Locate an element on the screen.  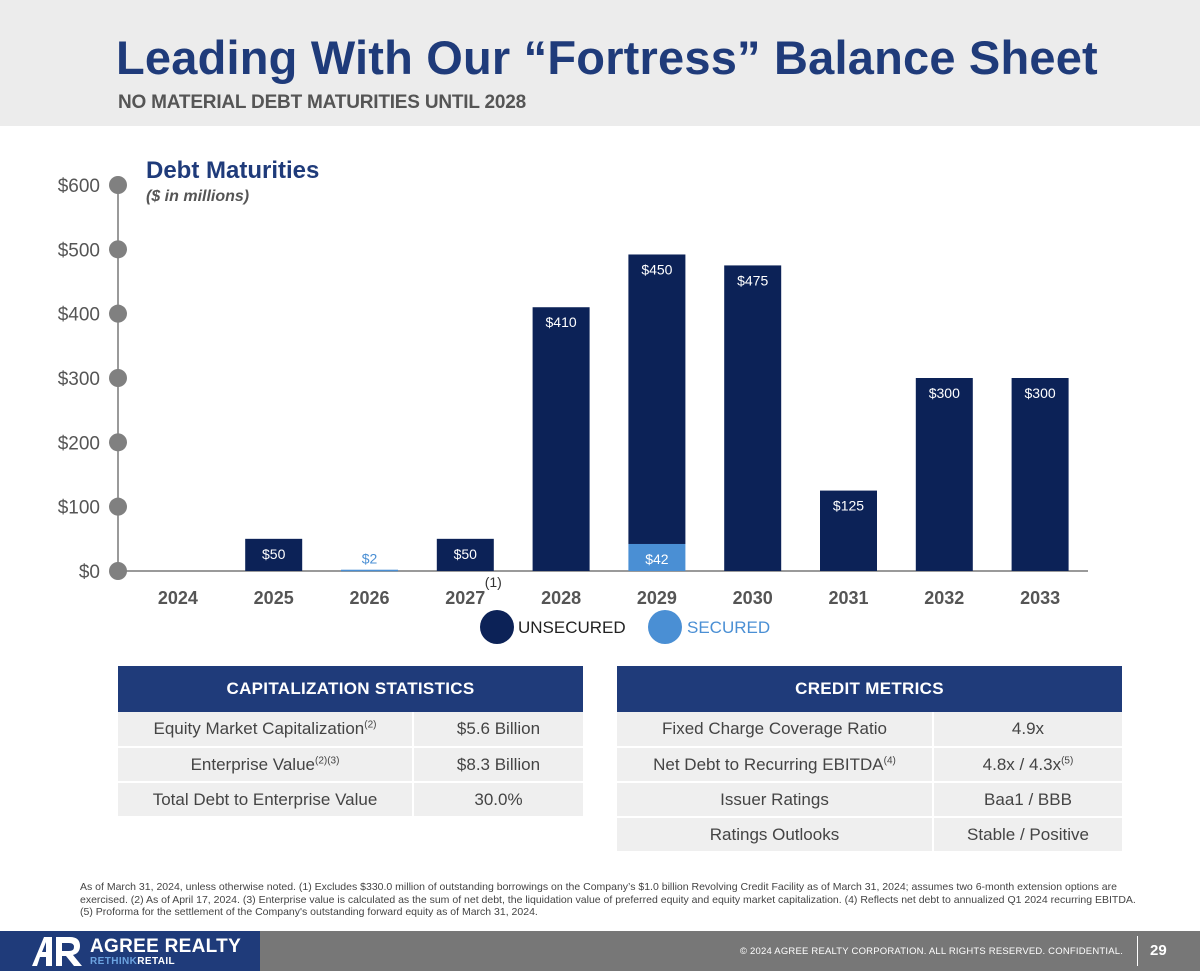
credit-value: 4.8x / 4.3x(5) is located at coordinates (1027, 765).